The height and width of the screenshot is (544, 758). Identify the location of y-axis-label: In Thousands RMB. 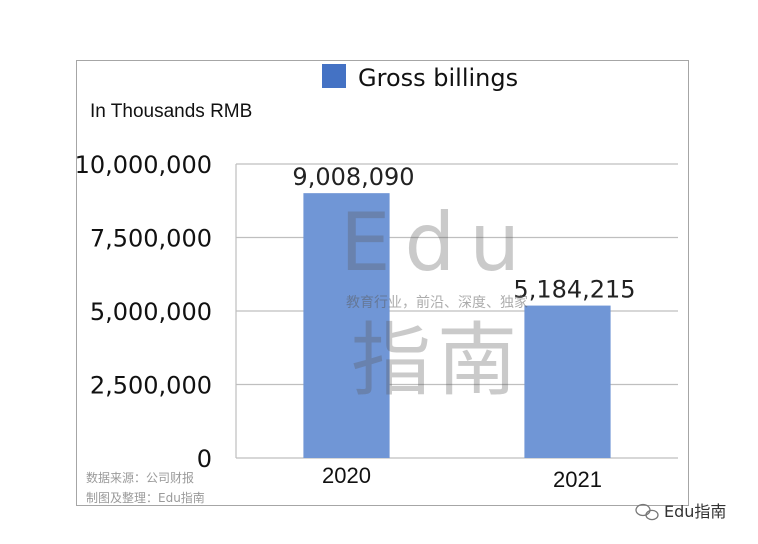
(171, 111).